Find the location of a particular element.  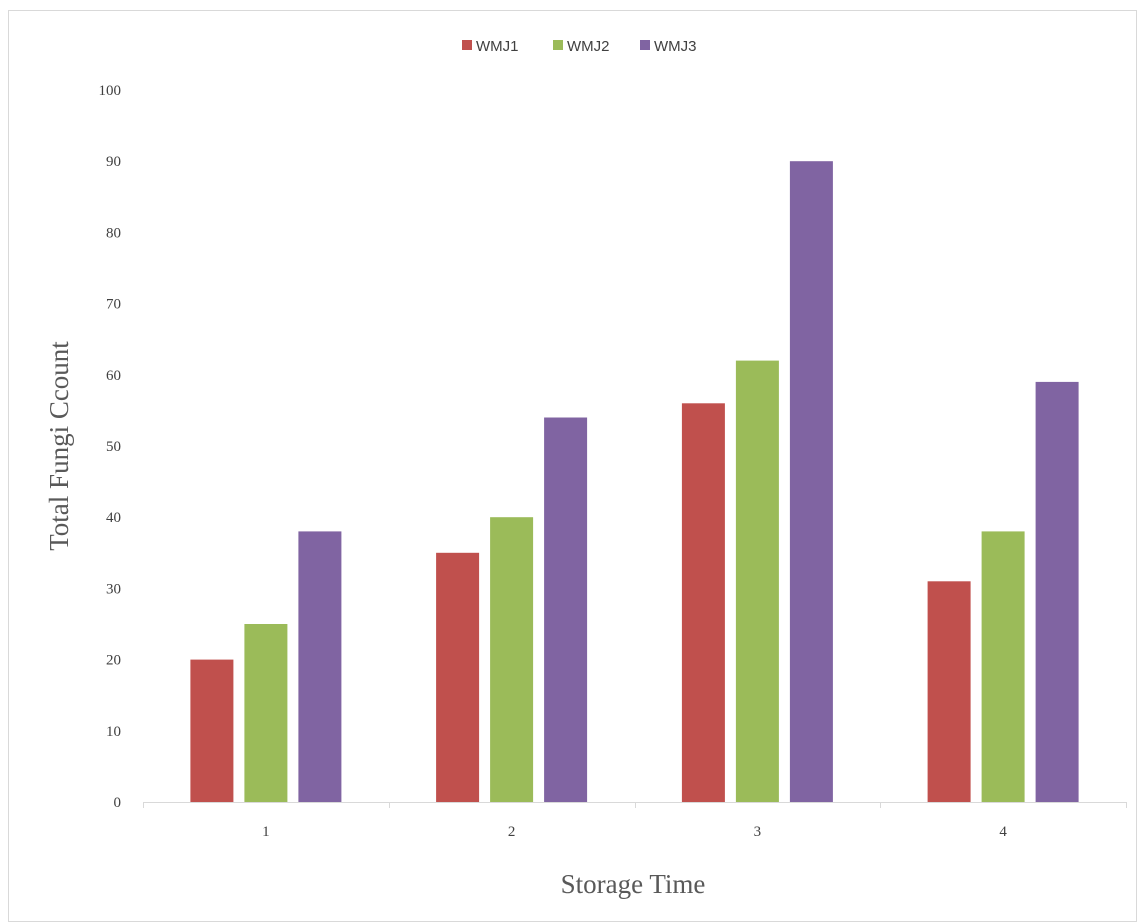

y-axis-title: Total Fungi Ccount is located at coordinates (59, 446).